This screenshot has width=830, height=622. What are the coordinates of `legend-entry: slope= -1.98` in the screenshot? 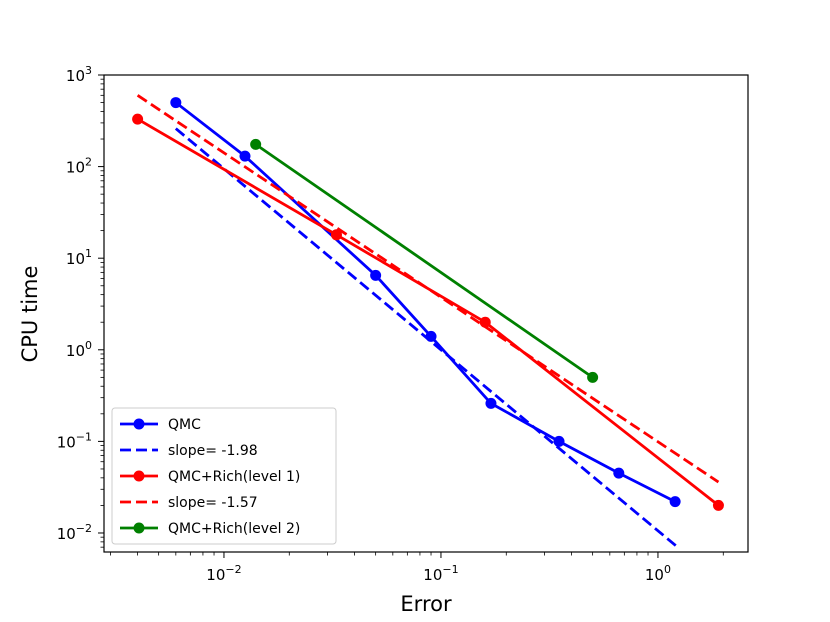 It's located at (189, 451).